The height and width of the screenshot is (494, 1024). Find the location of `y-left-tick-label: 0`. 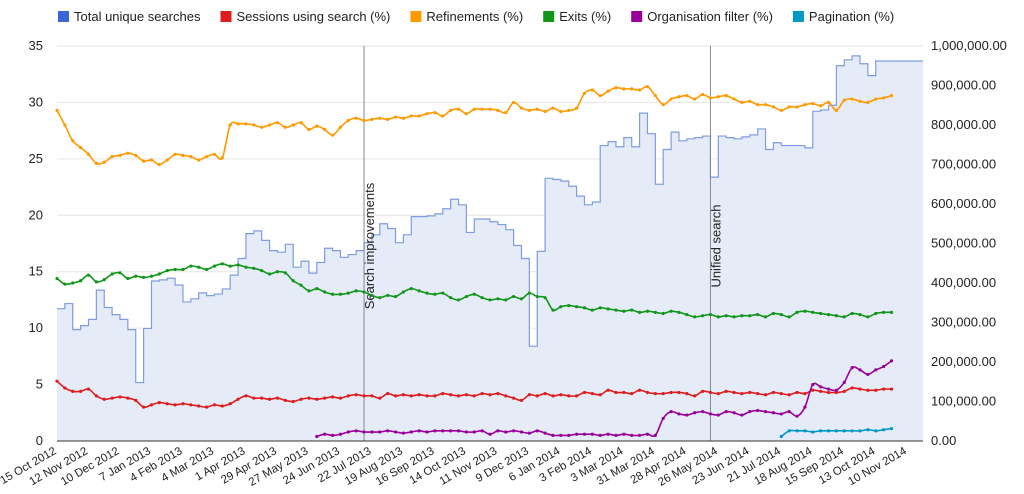

y-left-tick-label: 0 is located at coordinates (39, 440).